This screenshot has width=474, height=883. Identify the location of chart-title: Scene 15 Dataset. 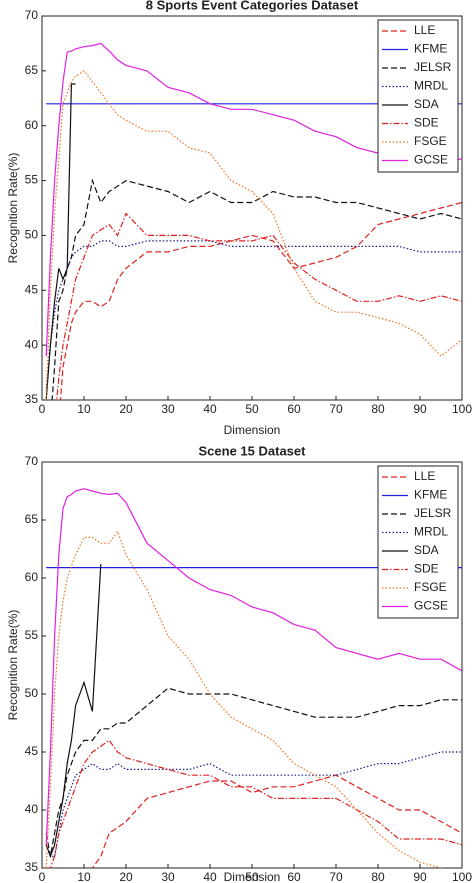
(253, 450).